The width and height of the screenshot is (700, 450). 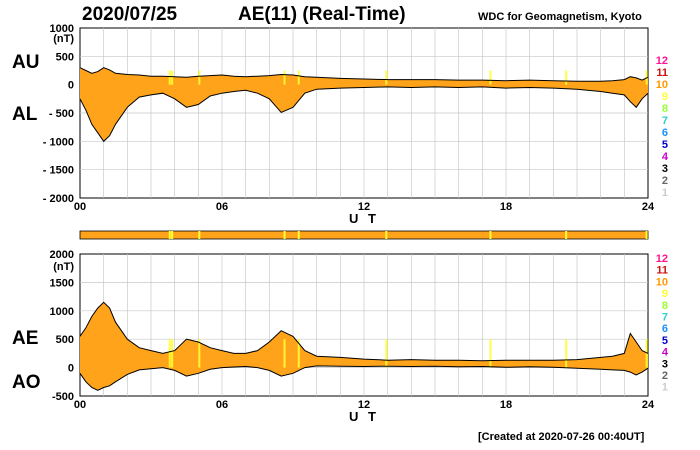 What do you see at coordinates (62, 283) in the screenshot?
I see `y-tick-label: 1500` at bounding box center [62, 283].